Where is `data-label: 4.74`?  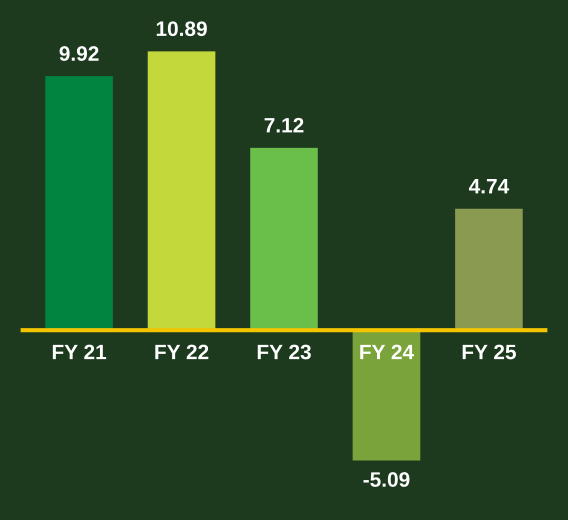 data-label: 4.74 is located at coordinates (489, 186).